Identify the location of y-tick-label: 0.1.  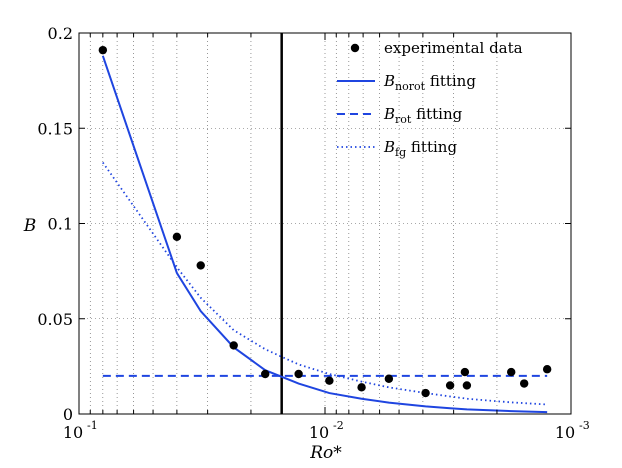
(60, 224).